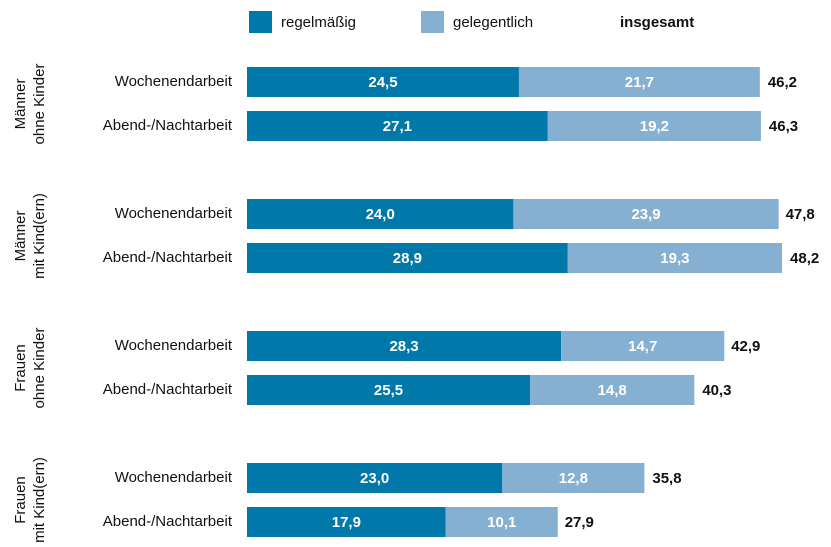 This screenshot has width=831, height=547. I want to click on value-label: 23,9, so click(645, 214).